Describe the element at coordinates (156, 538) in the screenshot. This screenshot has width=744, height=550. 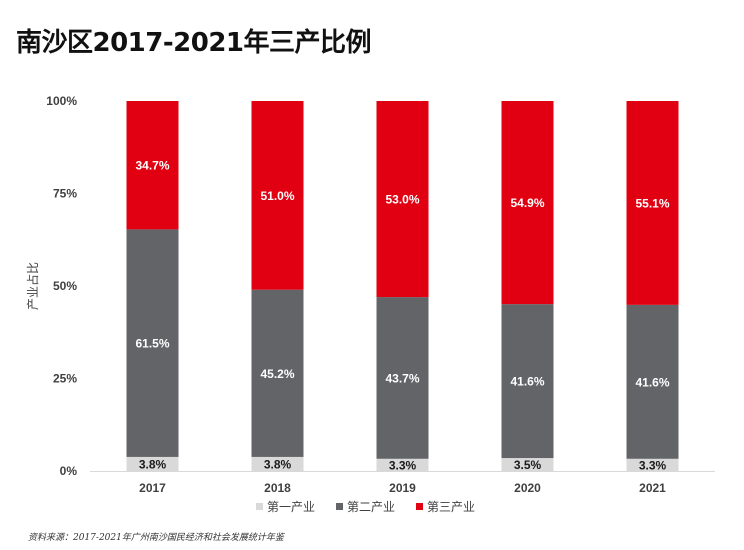
I see `source-note: 资料来源：2017-2021年广州南沙国民经济和社会发展统计年鉴` at that location.